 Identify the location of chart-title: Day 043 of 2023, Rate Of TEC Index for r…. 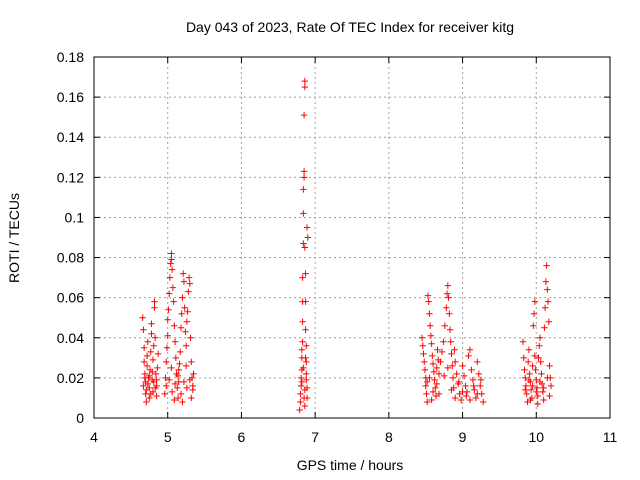
(350, 27).